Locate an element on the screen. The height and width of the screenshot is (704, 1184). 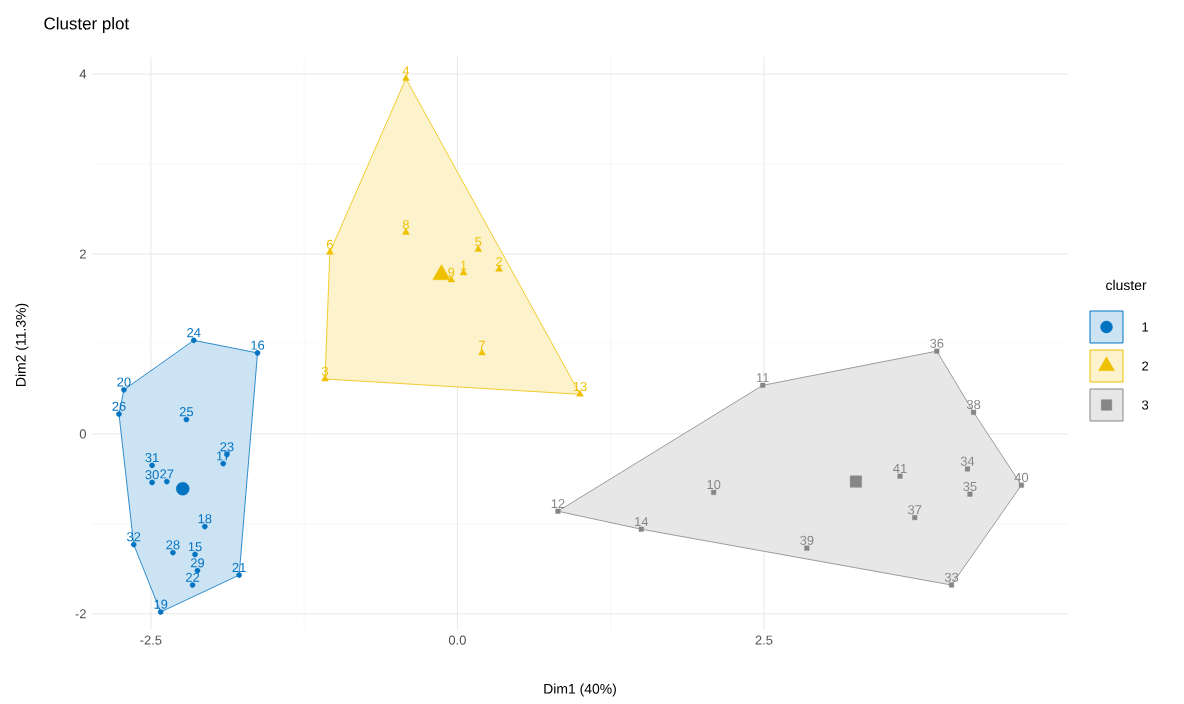
legend-title: cluster is located at coordinates (1126, 285).